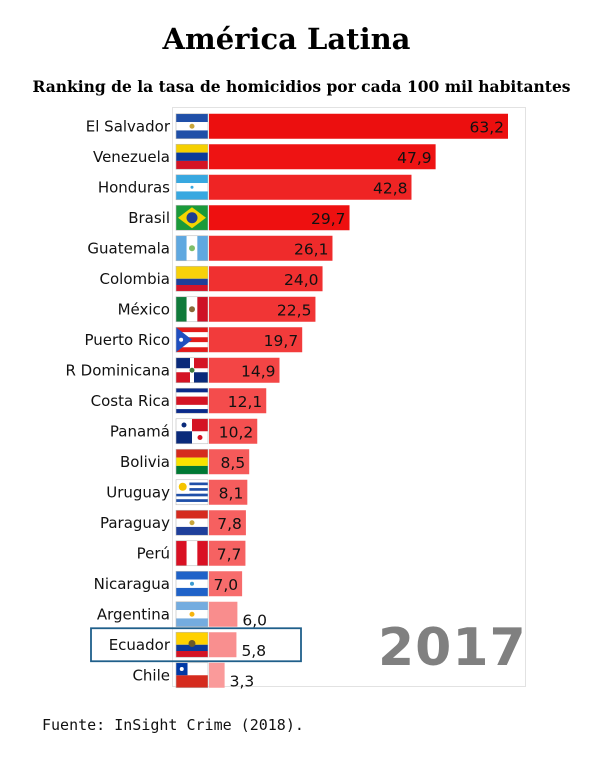 The width and height of the screenshot is (608, 768). Describe the element at coordinates (294, 310) in the screenshot. I see `value-label-mexico: 22,5` at that location.